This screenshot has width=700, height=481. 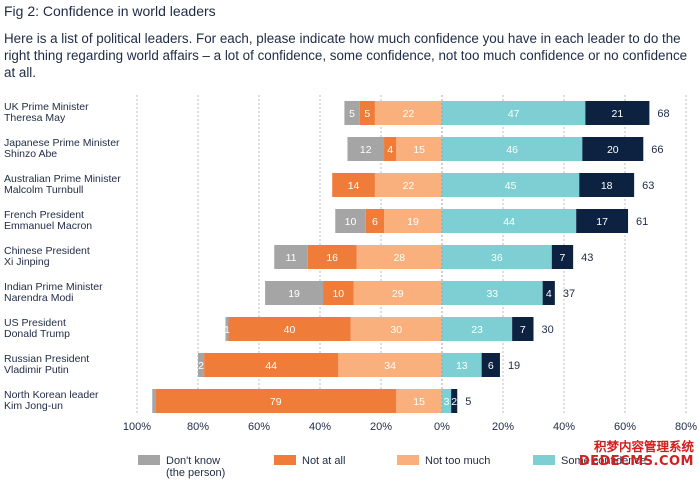 I want to click on category-label-line-2: Donald Trump, so click(x=37, y=334).